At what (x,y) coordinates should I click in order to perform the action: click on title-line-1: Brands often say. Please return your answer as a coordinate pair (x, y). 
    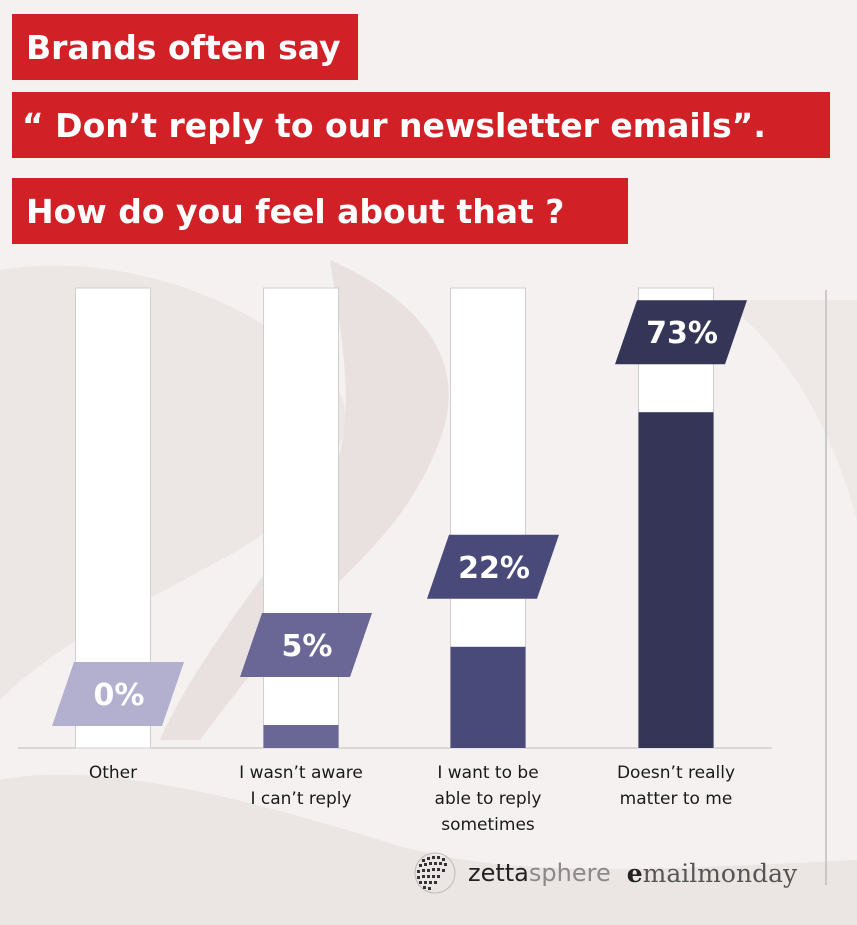
    Looking at the image, I should click on (185, 47).